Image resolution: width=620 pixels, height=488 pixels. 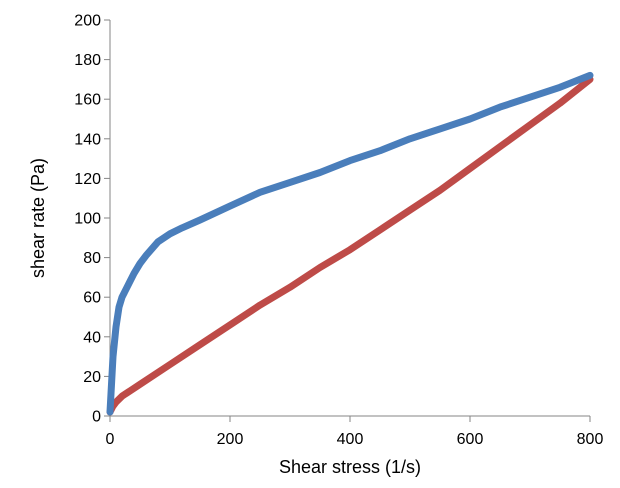 I want to click on y-tick-label: 60, so click(x=92, y=298).